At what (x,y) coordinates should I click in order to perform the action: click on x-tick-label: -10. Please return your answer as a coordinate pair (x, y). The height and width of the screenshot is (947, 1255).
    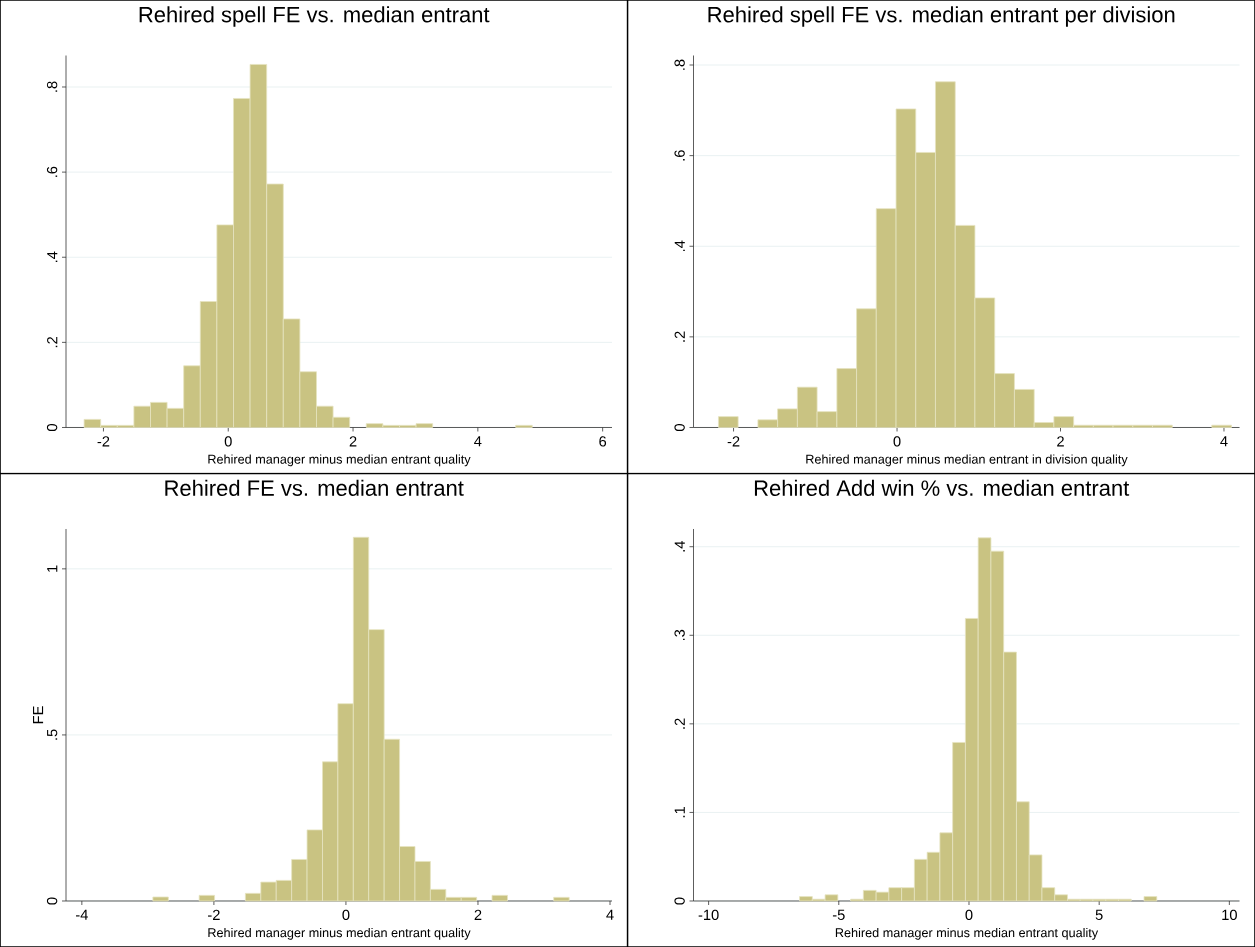
    Looking at the image, I should click on (708, 915).